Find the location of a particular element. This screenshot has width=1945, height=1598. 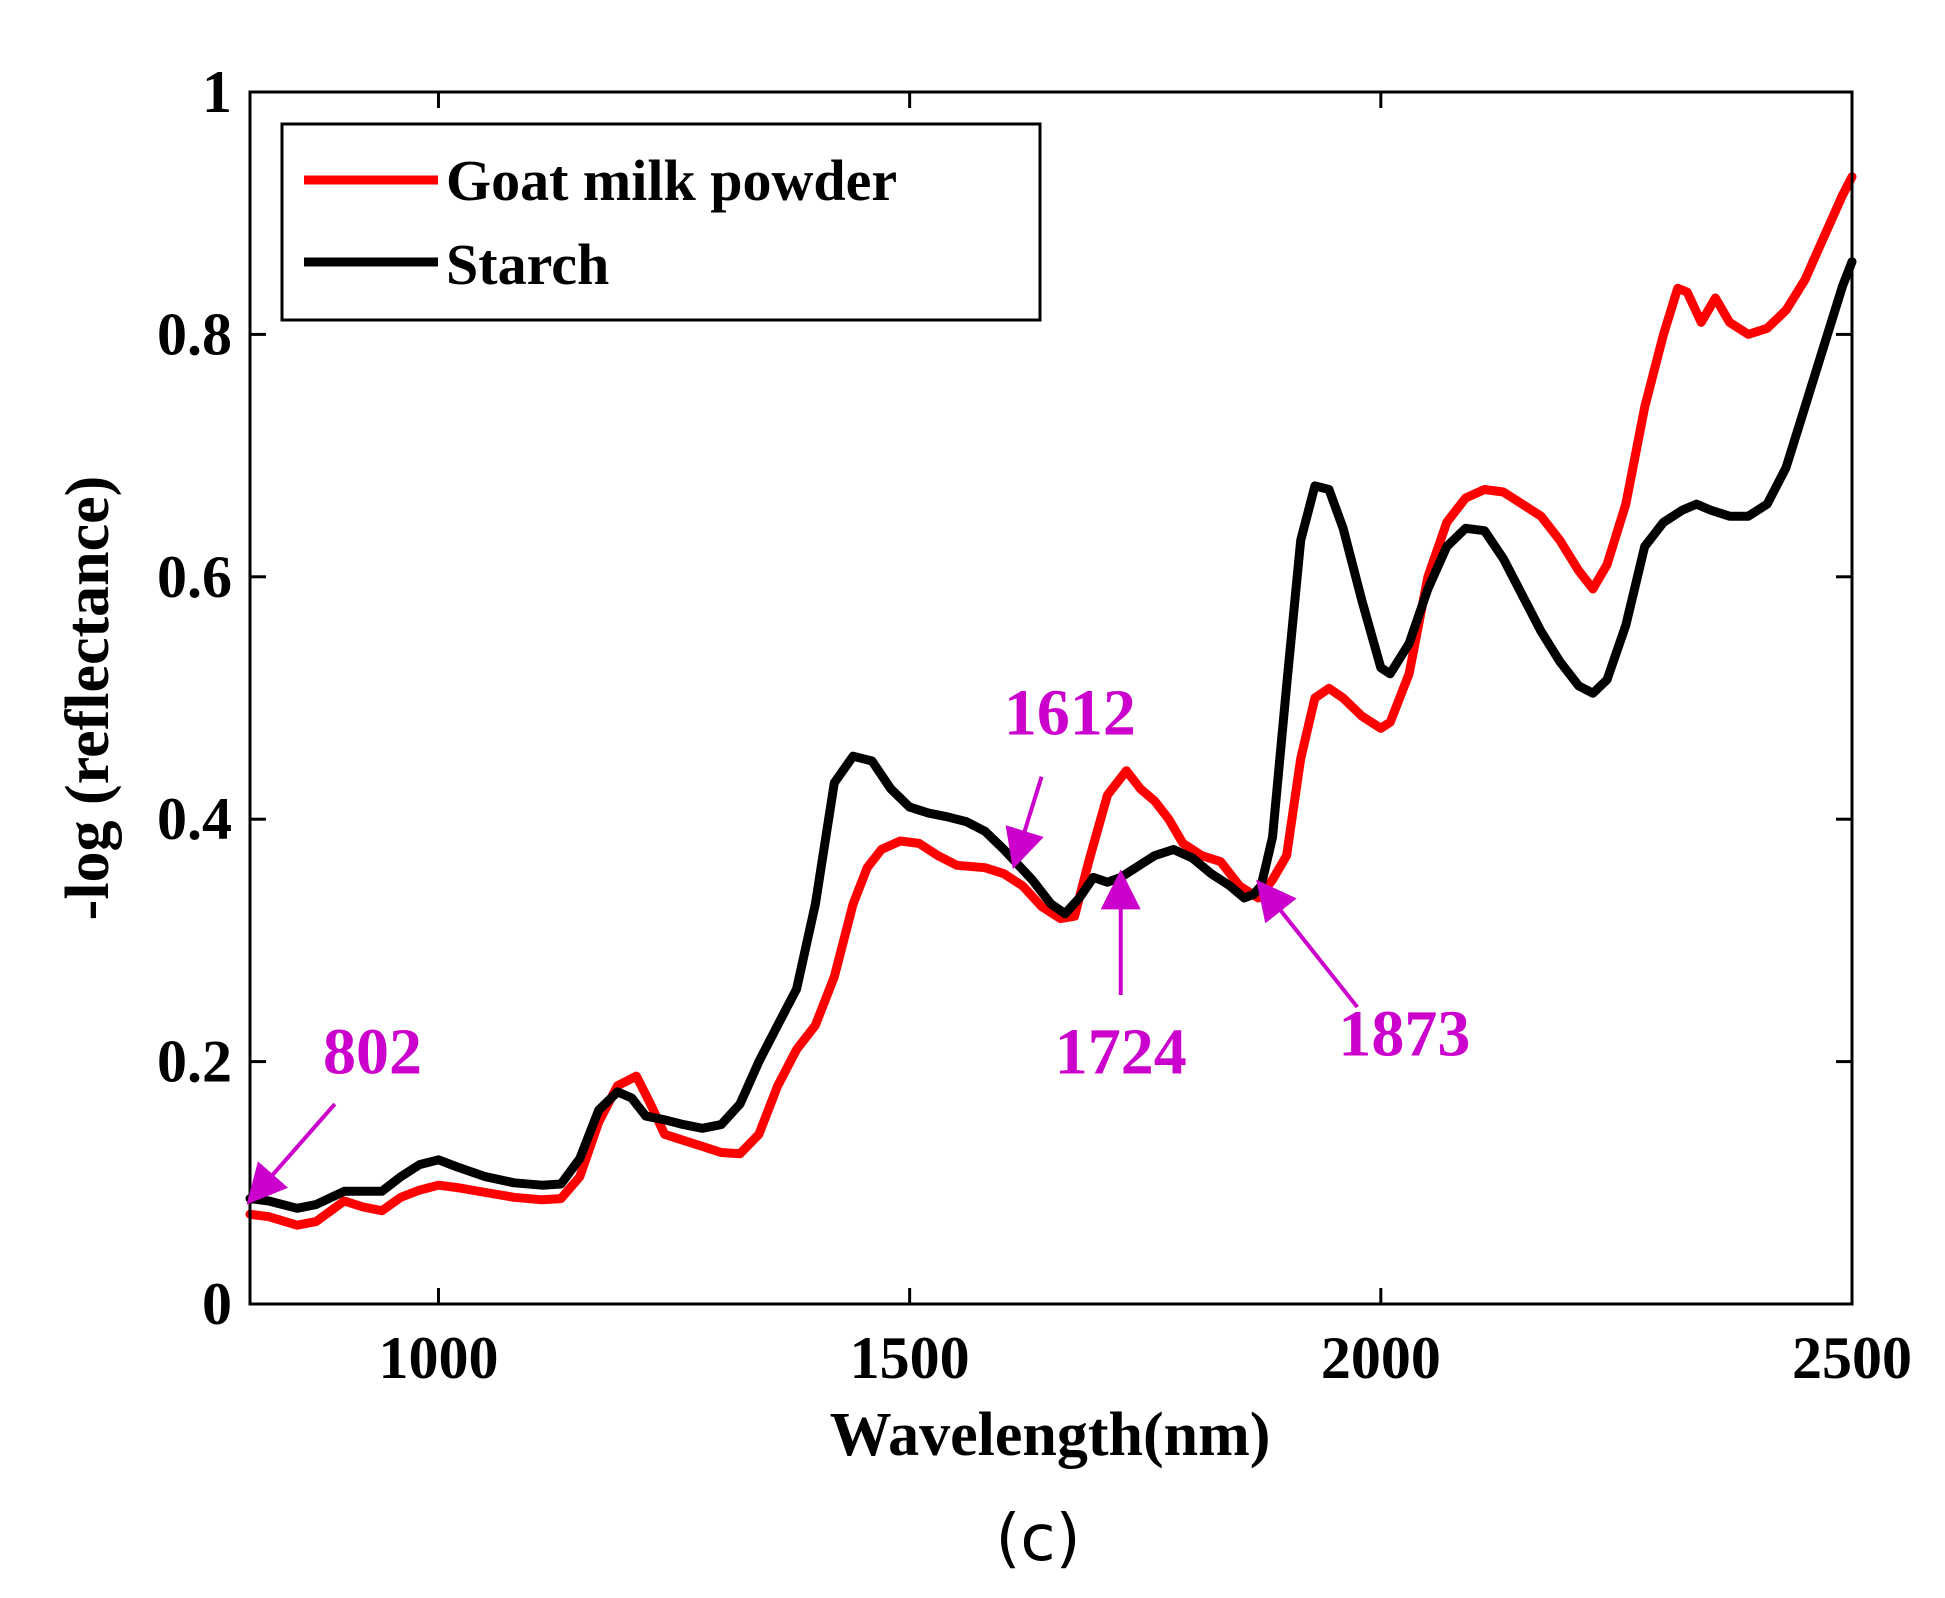

x-tick-label: 1000 is located at coordinates (438, 1358).